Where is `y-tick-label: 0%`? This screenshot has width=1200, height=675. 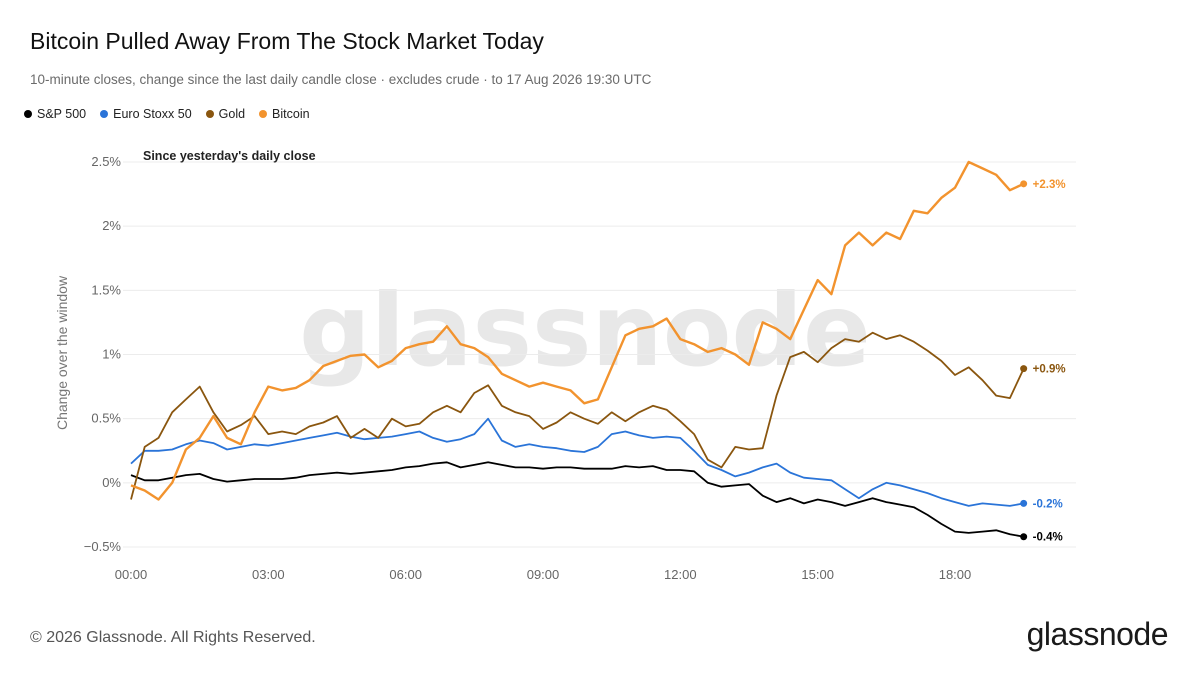 y-tick-label: 0% is located at coordinates (111, 482).